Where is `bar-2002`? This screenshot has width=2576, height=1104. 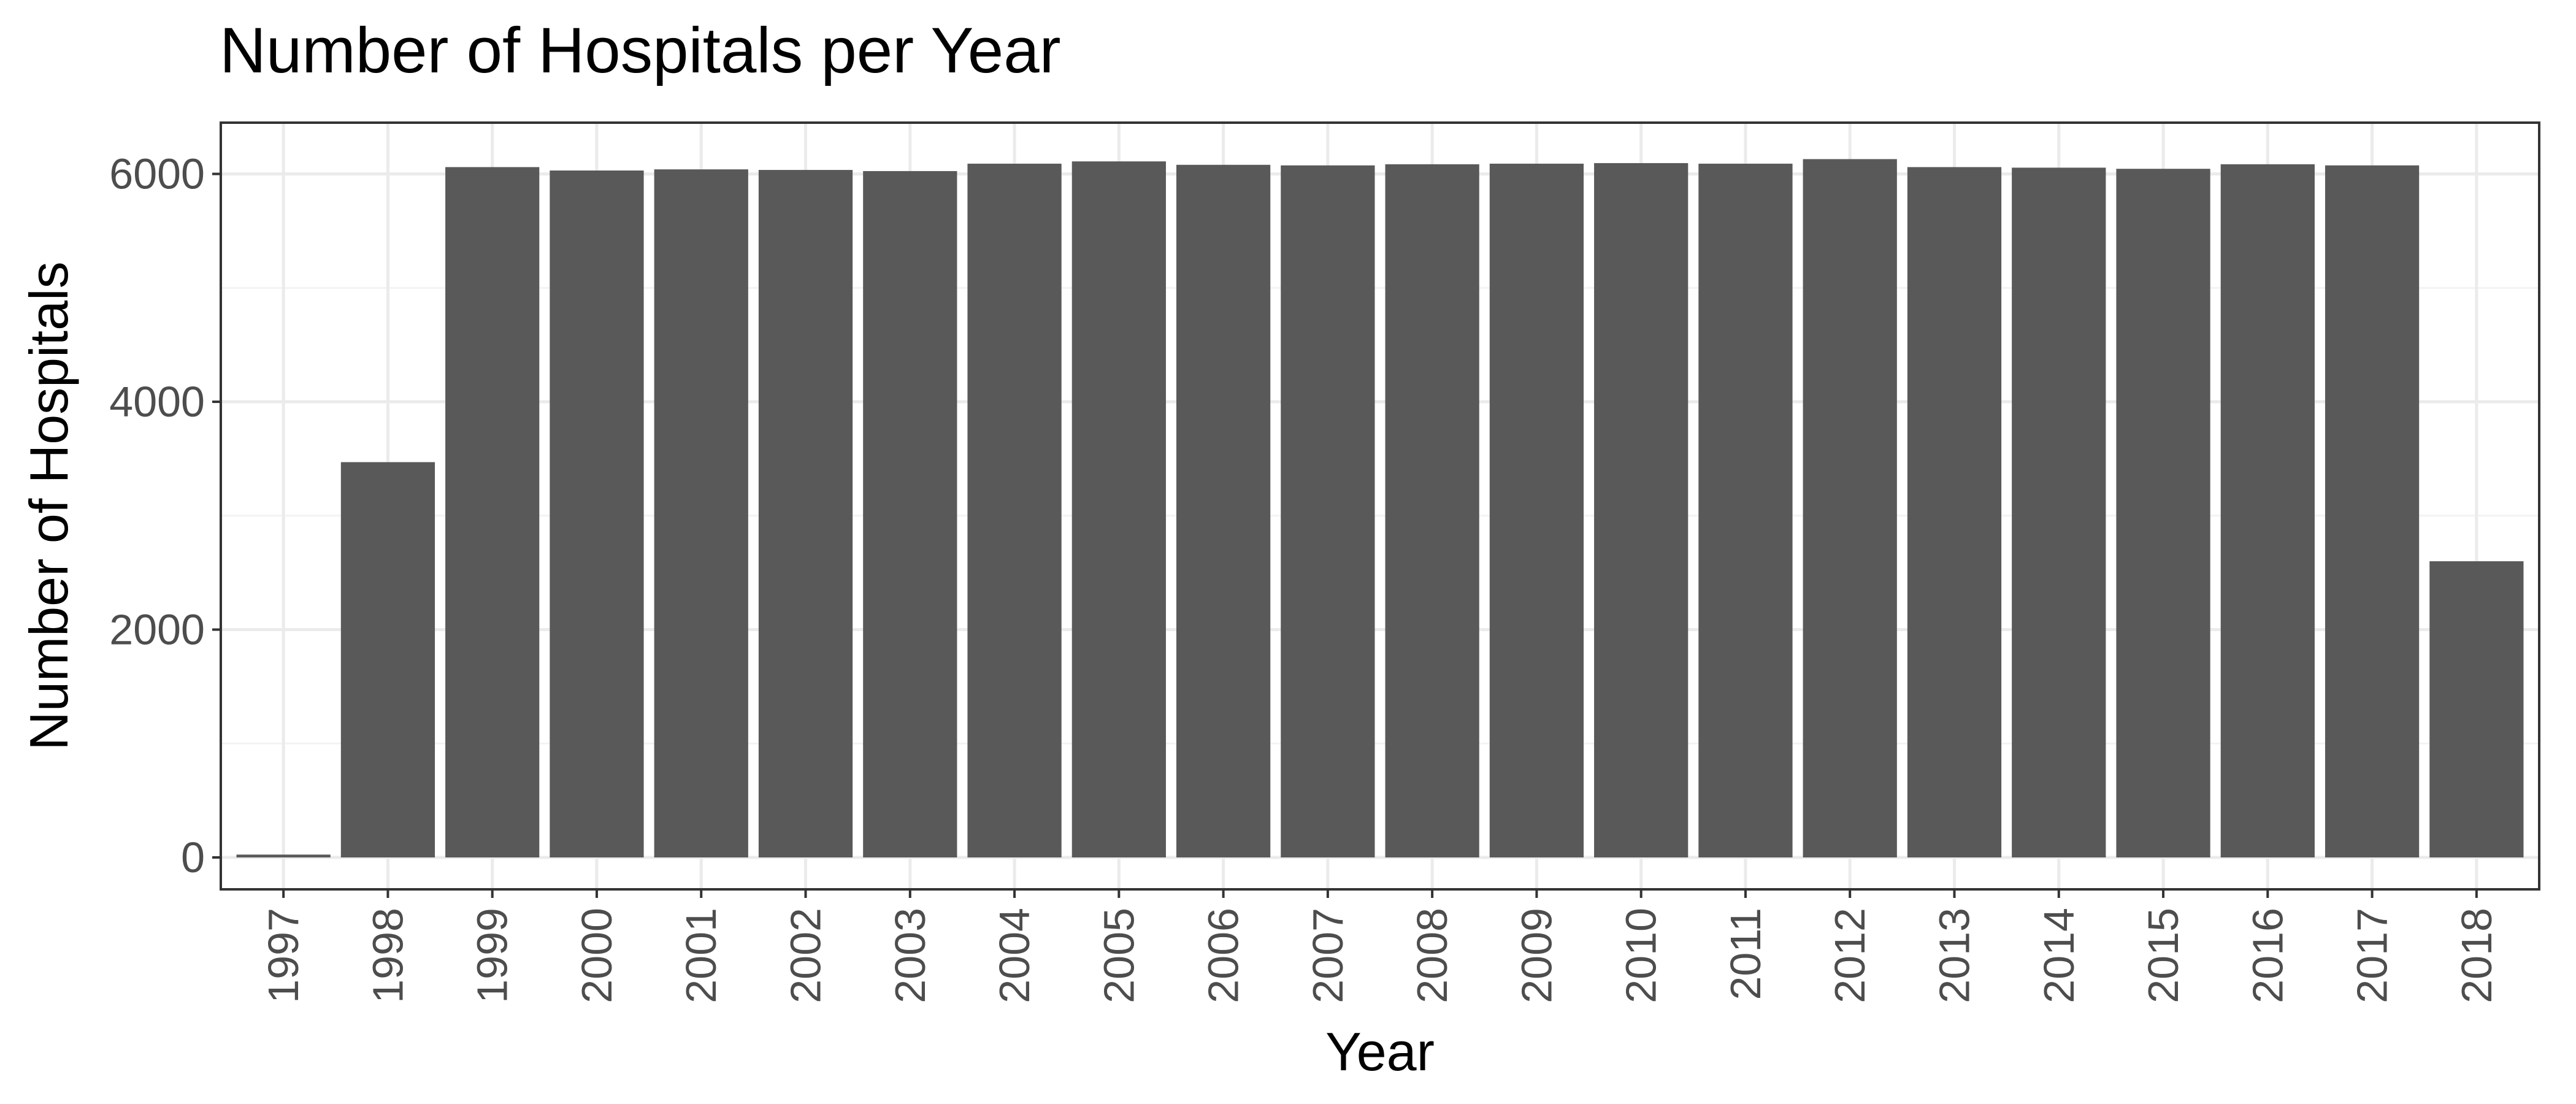 bar-2002 is located at coordinates (805, 513).